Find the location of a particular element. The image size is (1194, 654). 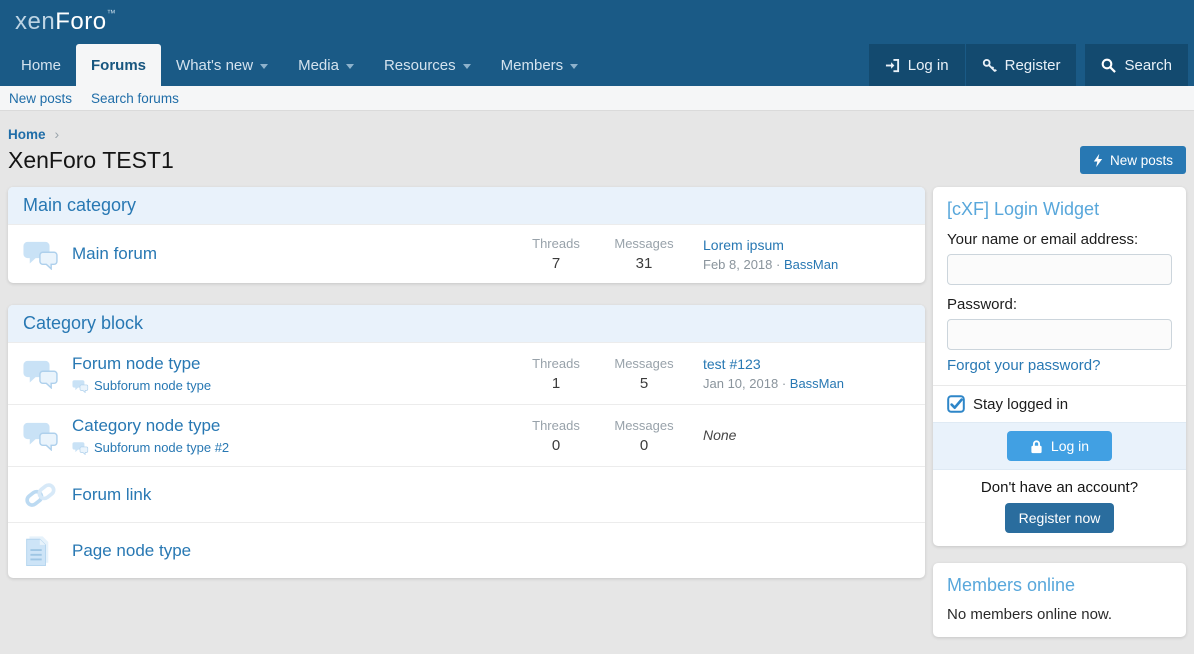

nav-item-label: Home is located at coordinates (41, 65).